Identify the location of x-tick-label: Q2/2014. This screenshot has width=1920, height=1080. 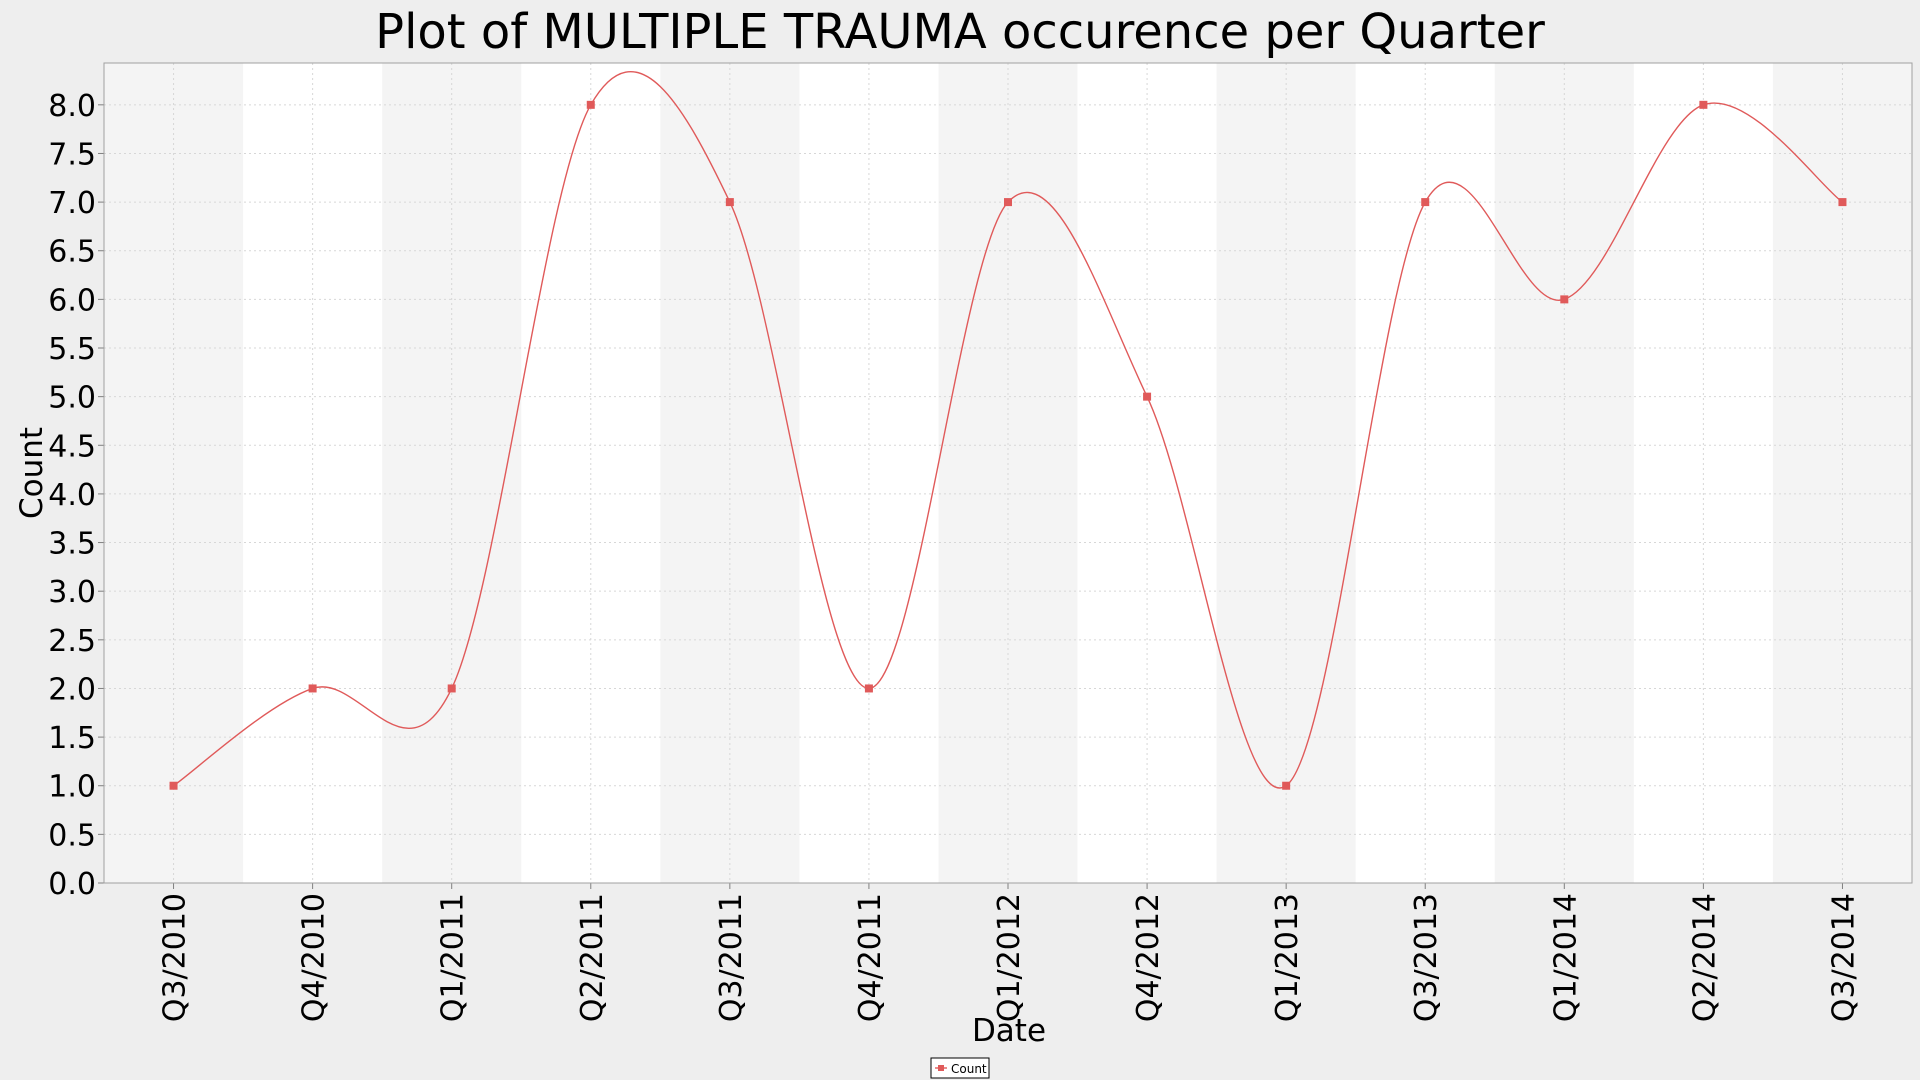
(1704, 957).